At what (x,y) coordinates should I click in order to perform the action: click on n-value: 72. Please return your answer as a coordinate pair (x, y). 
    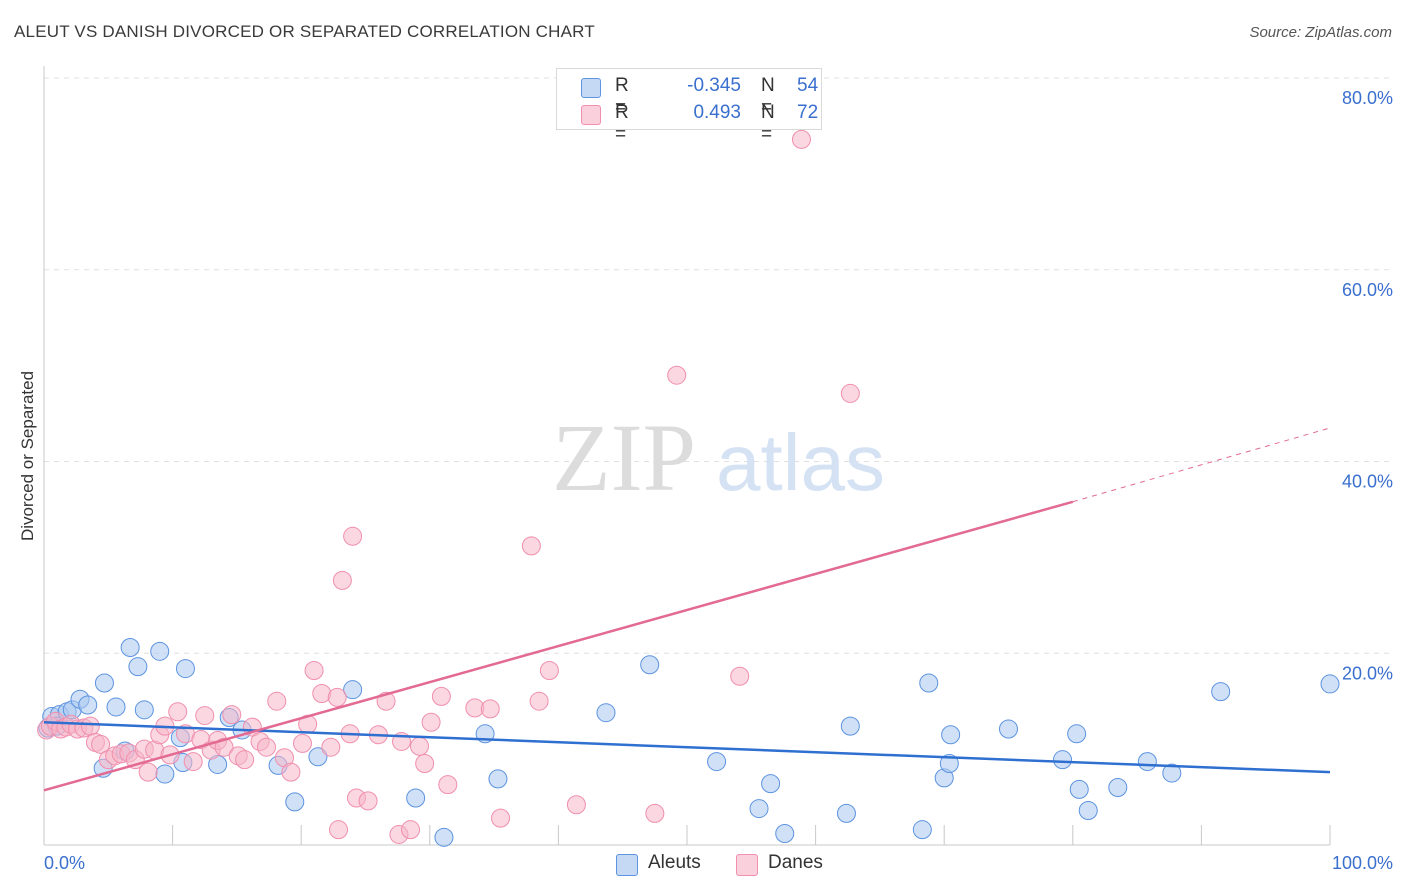
    Looking at the image, I should click on (808, 112).